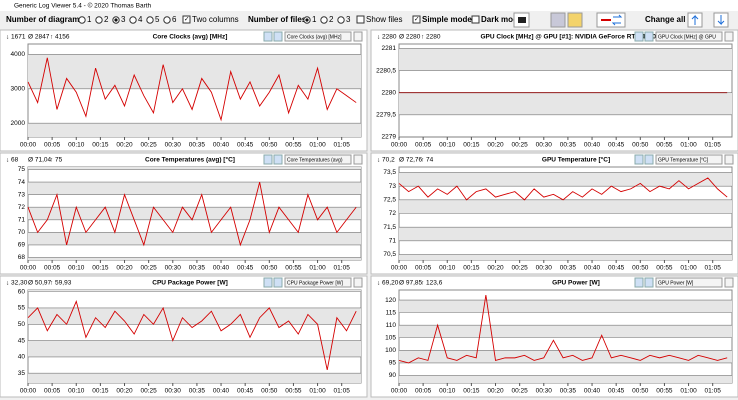  What do you see at coordinates (186, 19) in the screenshot?
I see `two-columns-checkbox` at bounding box center [186, 19].